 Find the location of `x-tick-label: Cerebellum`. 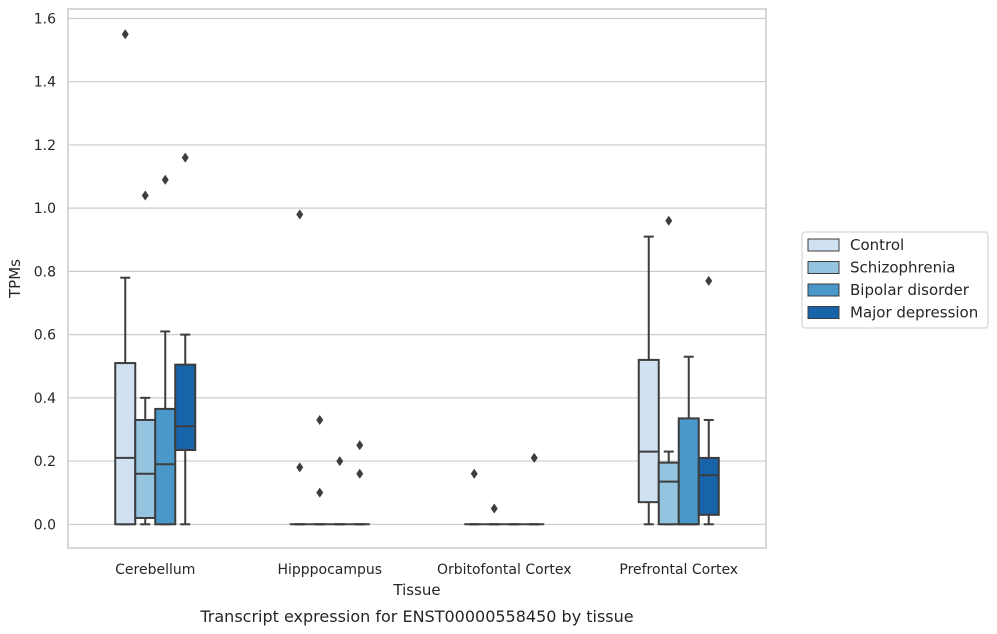

x-tick-label: Cerebellum is located at coordinates (155, 570).